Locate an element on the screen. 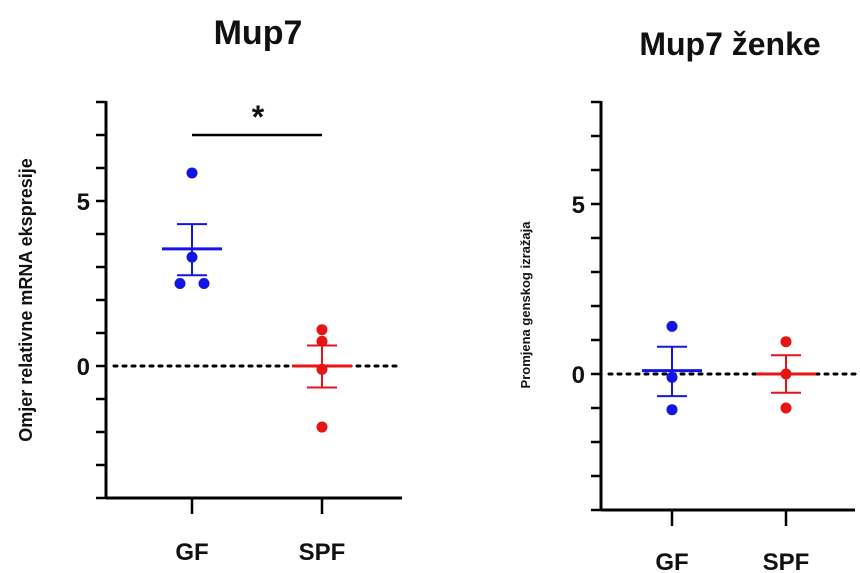 Image resolution: width=860 pixels, height=573 pixels. y-axis-label: Omjer relativne mRNA ekspresije is located at coordinates (26, 299).